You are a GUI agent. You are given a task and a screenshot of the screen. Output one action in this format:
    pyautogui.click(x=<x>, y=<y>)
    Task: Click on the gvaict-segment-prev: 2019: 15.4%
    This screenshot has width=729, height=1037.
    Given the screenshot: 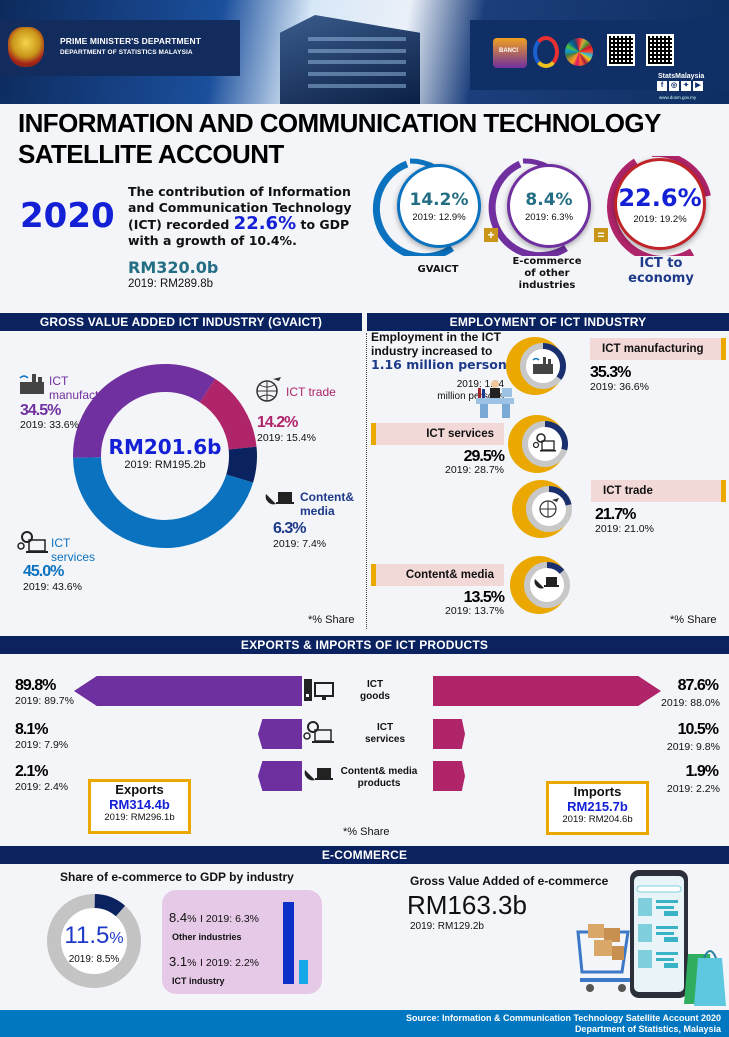 What is the action you would take?
    pyautogui.click(x=286, y=438)
    